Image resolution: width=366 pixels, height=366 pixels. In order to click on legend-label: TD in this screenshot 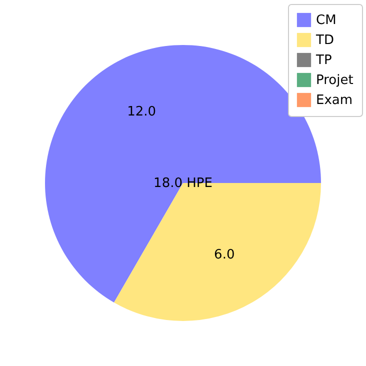, I will do `click(324, 40)`.